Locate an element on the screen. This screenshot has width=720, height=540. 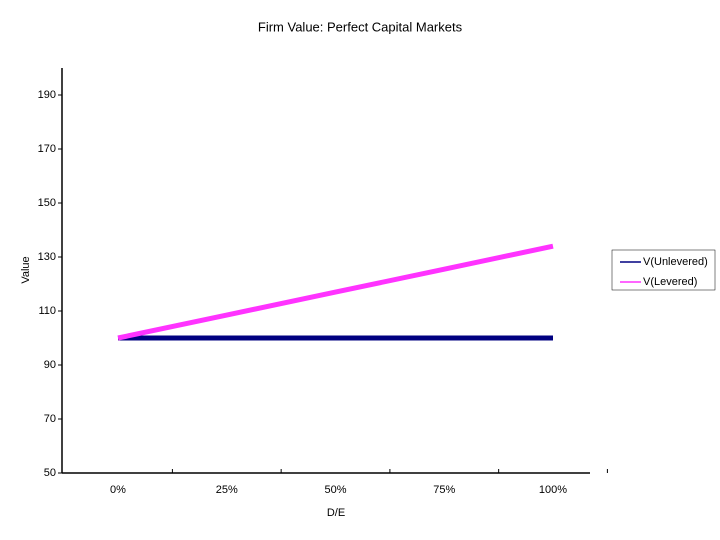
x-tick-label: 50% is located at coordinates (335, 490).